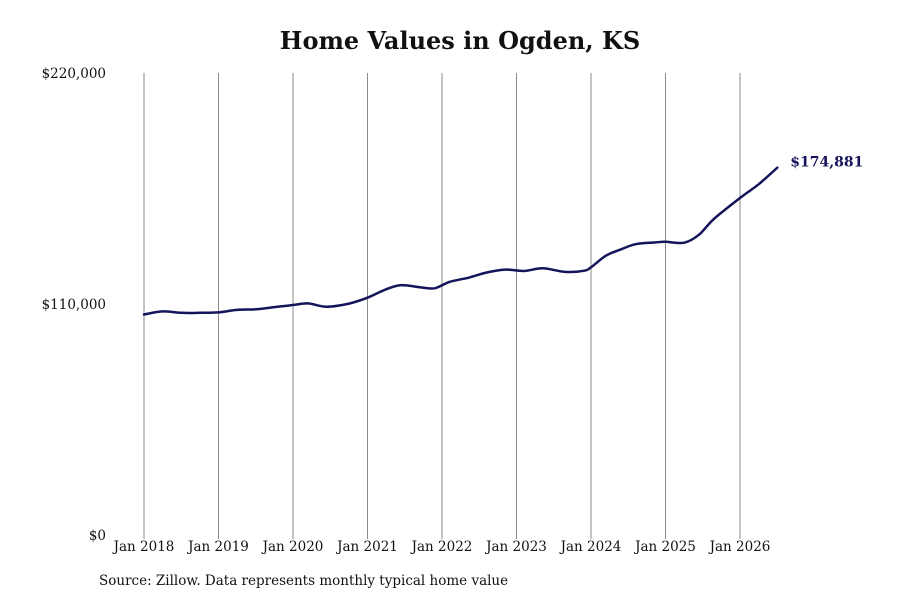  I want to click on x-tick-label: Jan 2025, so click(664, 547).